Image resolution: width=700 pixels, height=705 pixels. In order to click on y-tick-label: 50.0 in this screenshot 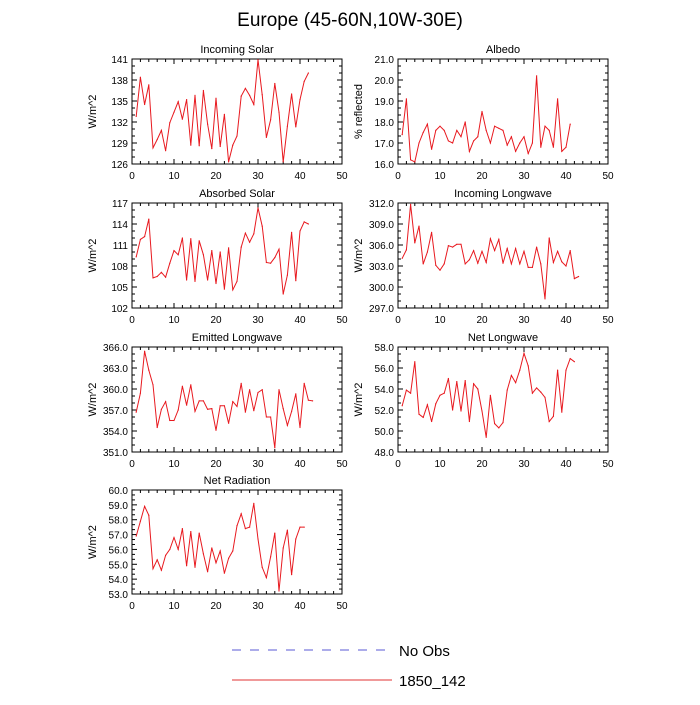, I will do `click(385, 432)`.